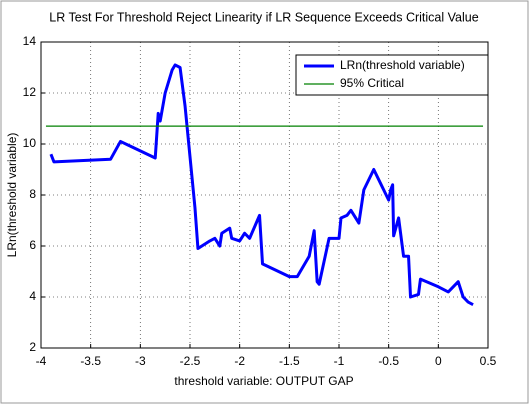 Image resolution: width=529 pixels, height=404 pixels. I want to click on y-tick-label: 10, so click(30, 143).